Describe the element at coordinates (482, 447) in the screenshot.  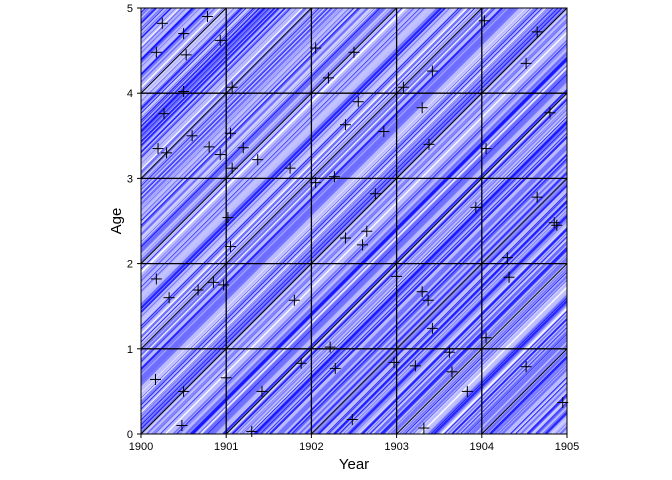
I see `x-tick-label: 1904` at that location.